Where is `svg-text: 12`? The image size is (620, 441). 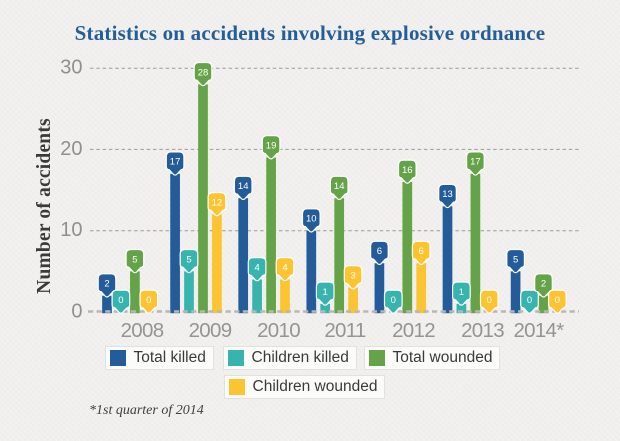
svg-text: 12 is located at coordinates (217, 202).